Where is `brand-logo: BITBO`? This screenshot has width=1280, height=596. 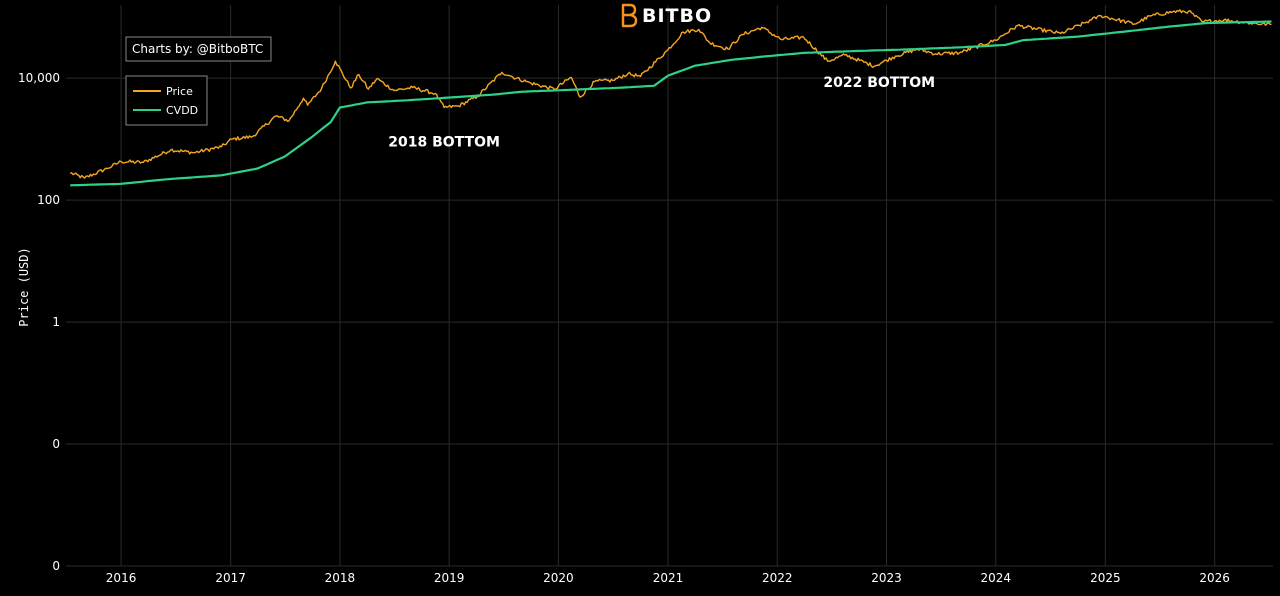 brand-logo: BITBO is located at coordinates (666, 15).